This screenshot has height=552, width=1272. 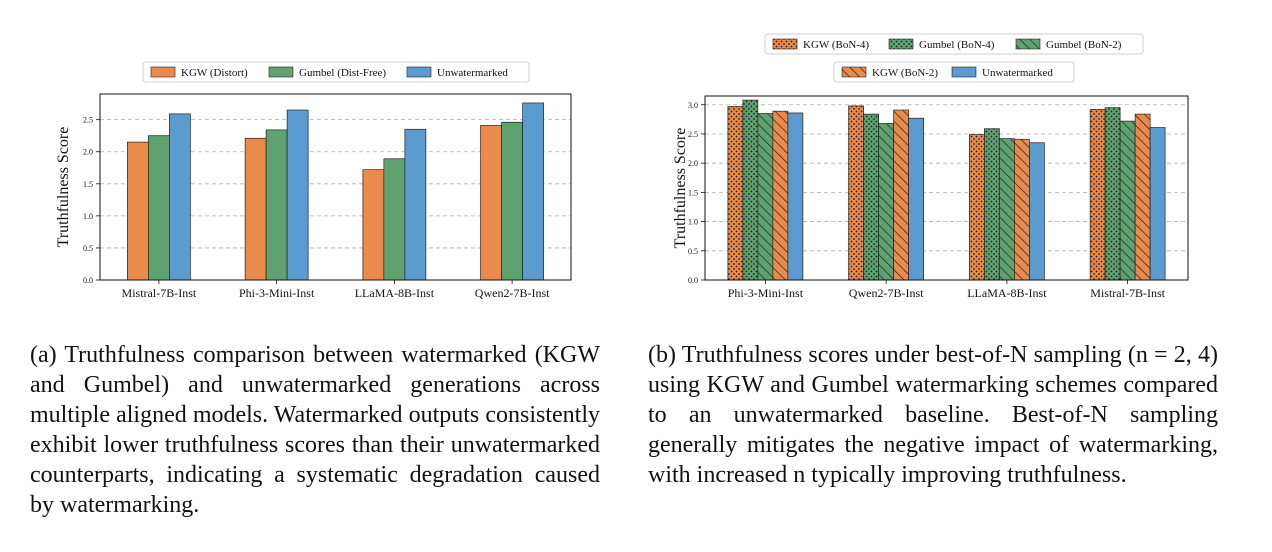 I want to click on legend-item-kgw-bon-2: KGW (BoN-2), so click(x=889, y=72).